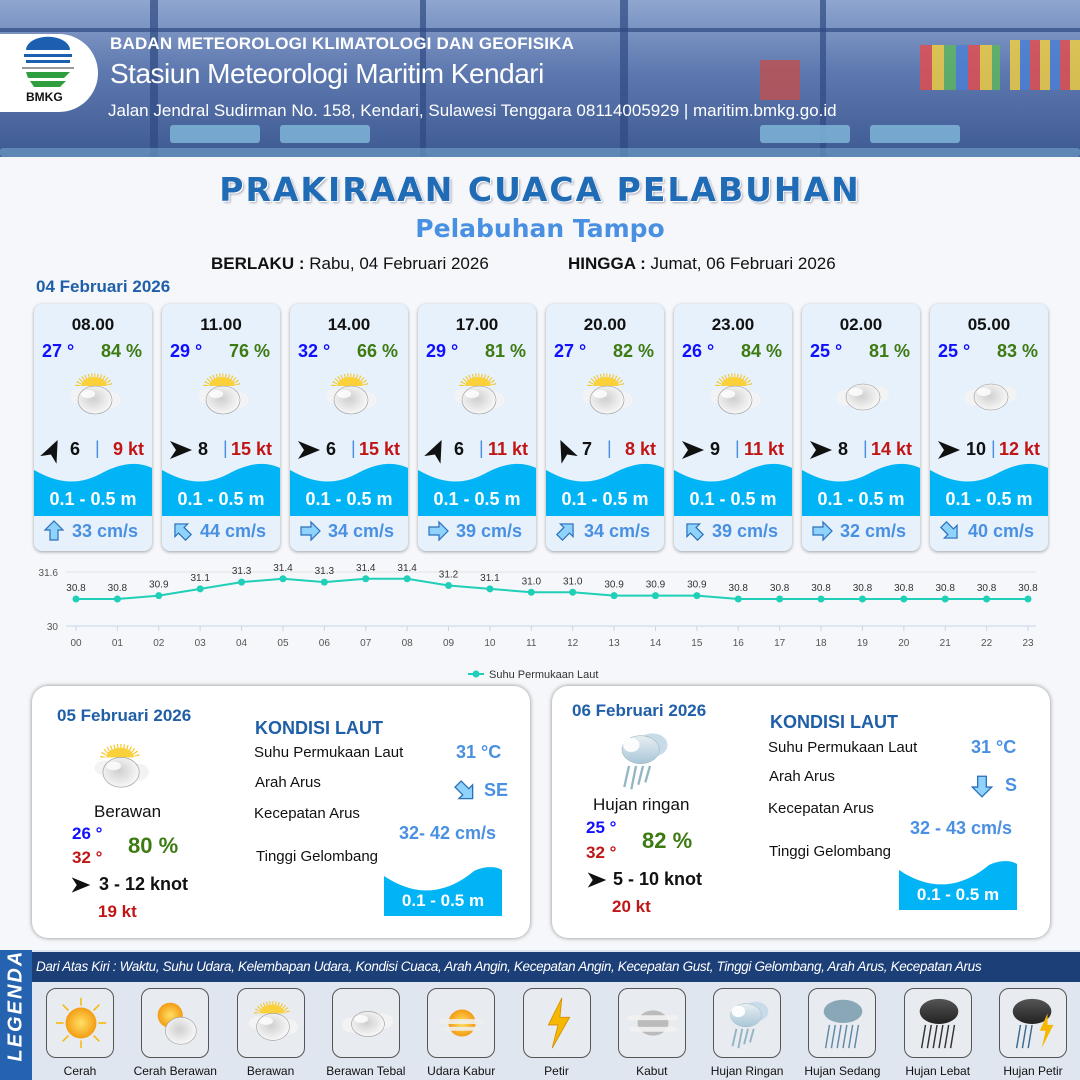 The image size is (1080, 1080). I want to click on x-tick-label: 19, so click(863, 643).